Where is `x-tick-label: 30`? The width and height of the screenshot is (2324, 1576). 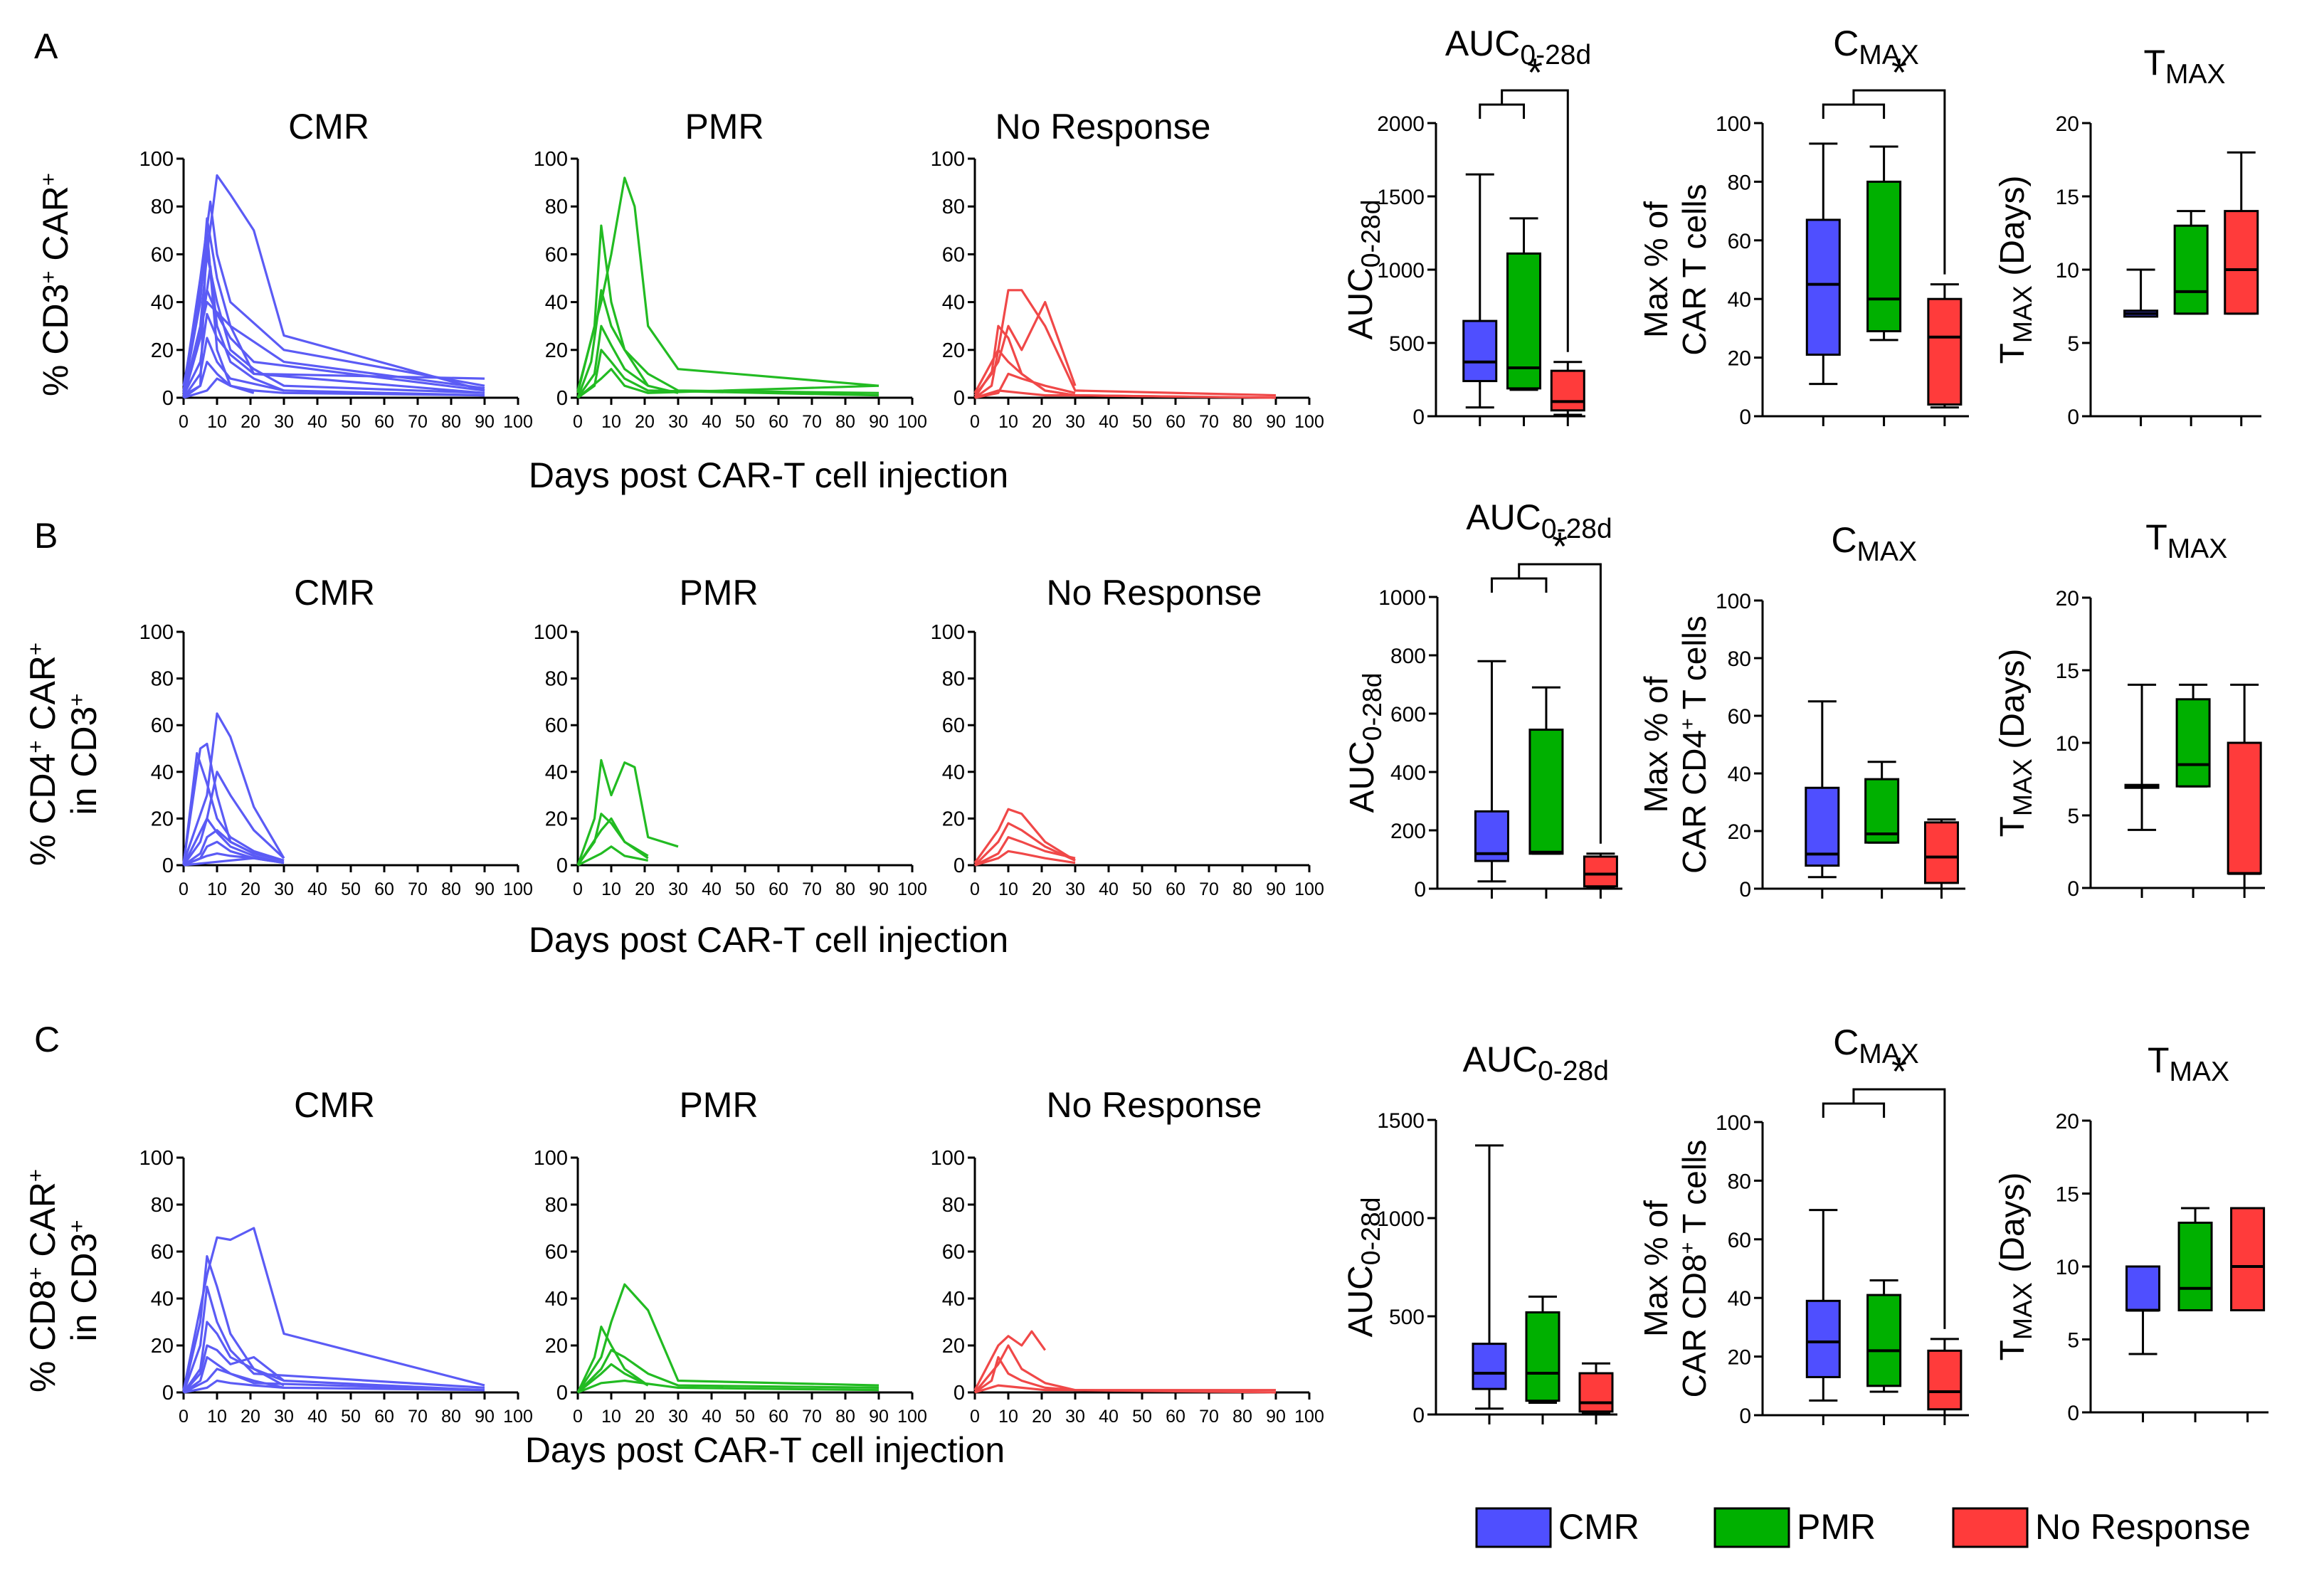
x-tick-label: 30 is located at coordinates (678, 889).